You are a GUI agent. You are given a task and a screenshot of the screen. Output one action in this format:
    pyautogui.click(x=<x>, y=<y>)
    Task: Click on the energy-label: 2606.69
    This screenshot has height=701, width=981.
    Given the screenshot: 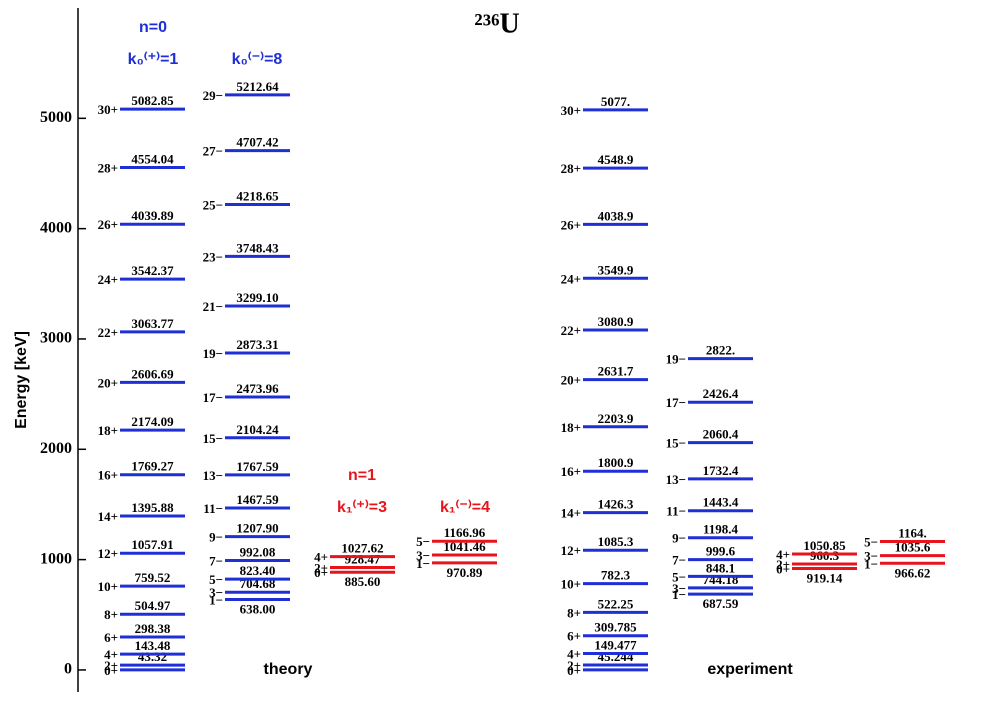 What is the action you would take?
    pyautogui.click(x=152, y=373)
    